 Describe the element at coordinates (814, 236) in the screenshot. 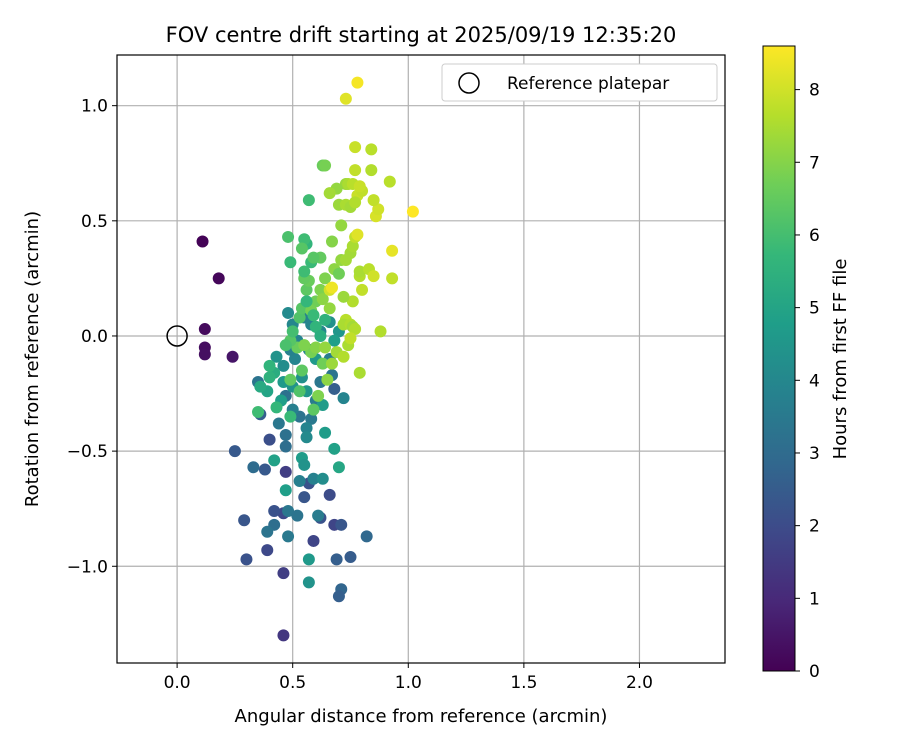

I see `colorbar-tick-label: 6` at that location.